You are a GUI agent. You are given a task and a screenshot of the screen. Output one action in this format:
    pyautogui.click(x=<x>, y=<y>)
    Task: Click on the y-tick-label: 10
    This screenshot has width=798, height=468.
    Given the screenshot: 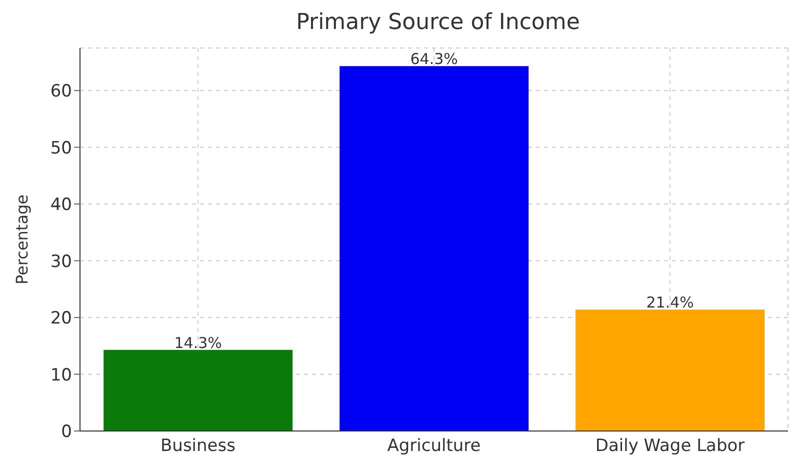 What is the action you would take?
    pyautogui.click(x=61, y=375)
    